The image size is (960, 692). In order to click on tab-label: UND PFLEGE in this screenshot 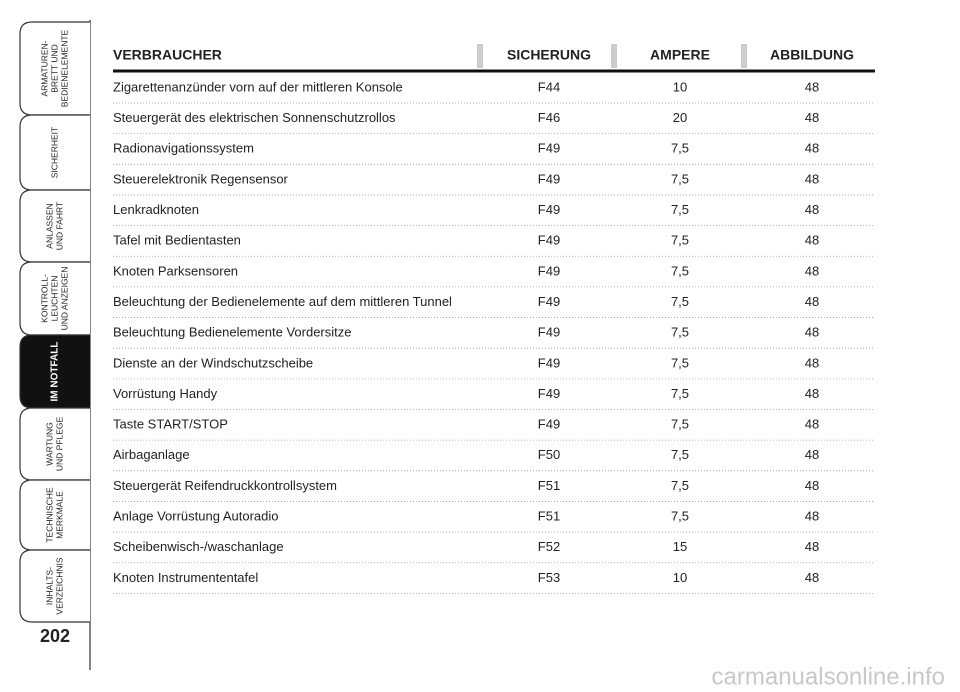, I will do `click(59, 444)`.